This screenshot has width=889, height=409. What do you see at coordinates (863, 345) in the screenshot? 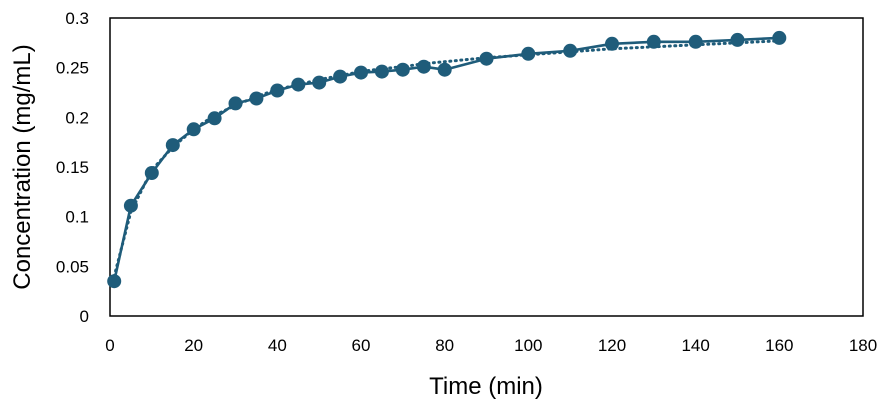
I see `x-tick-label: 180` at bounding box center [863, 345].